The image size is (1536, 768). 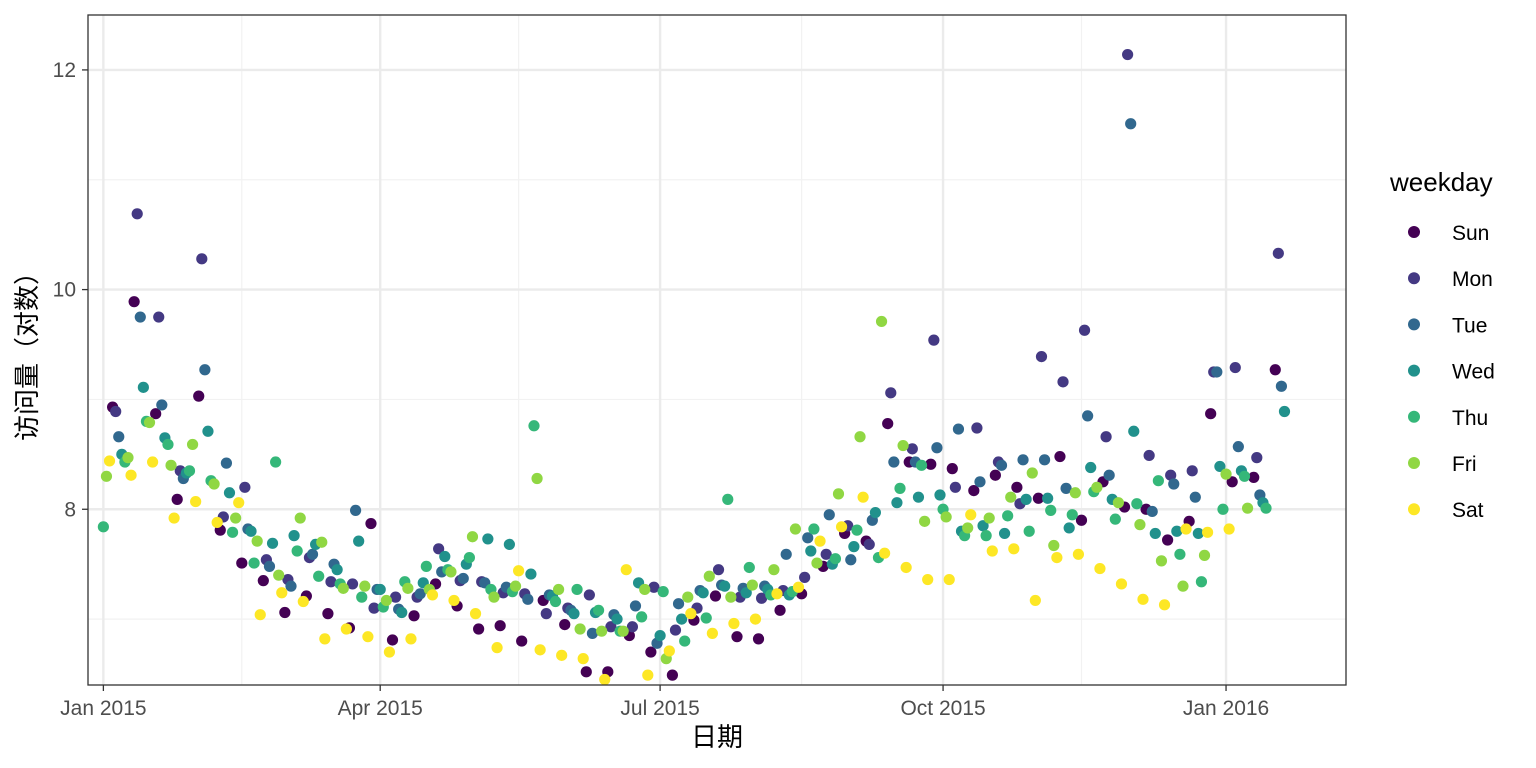 I want to click on legend-key-sat, so click(x=1414, y=509).